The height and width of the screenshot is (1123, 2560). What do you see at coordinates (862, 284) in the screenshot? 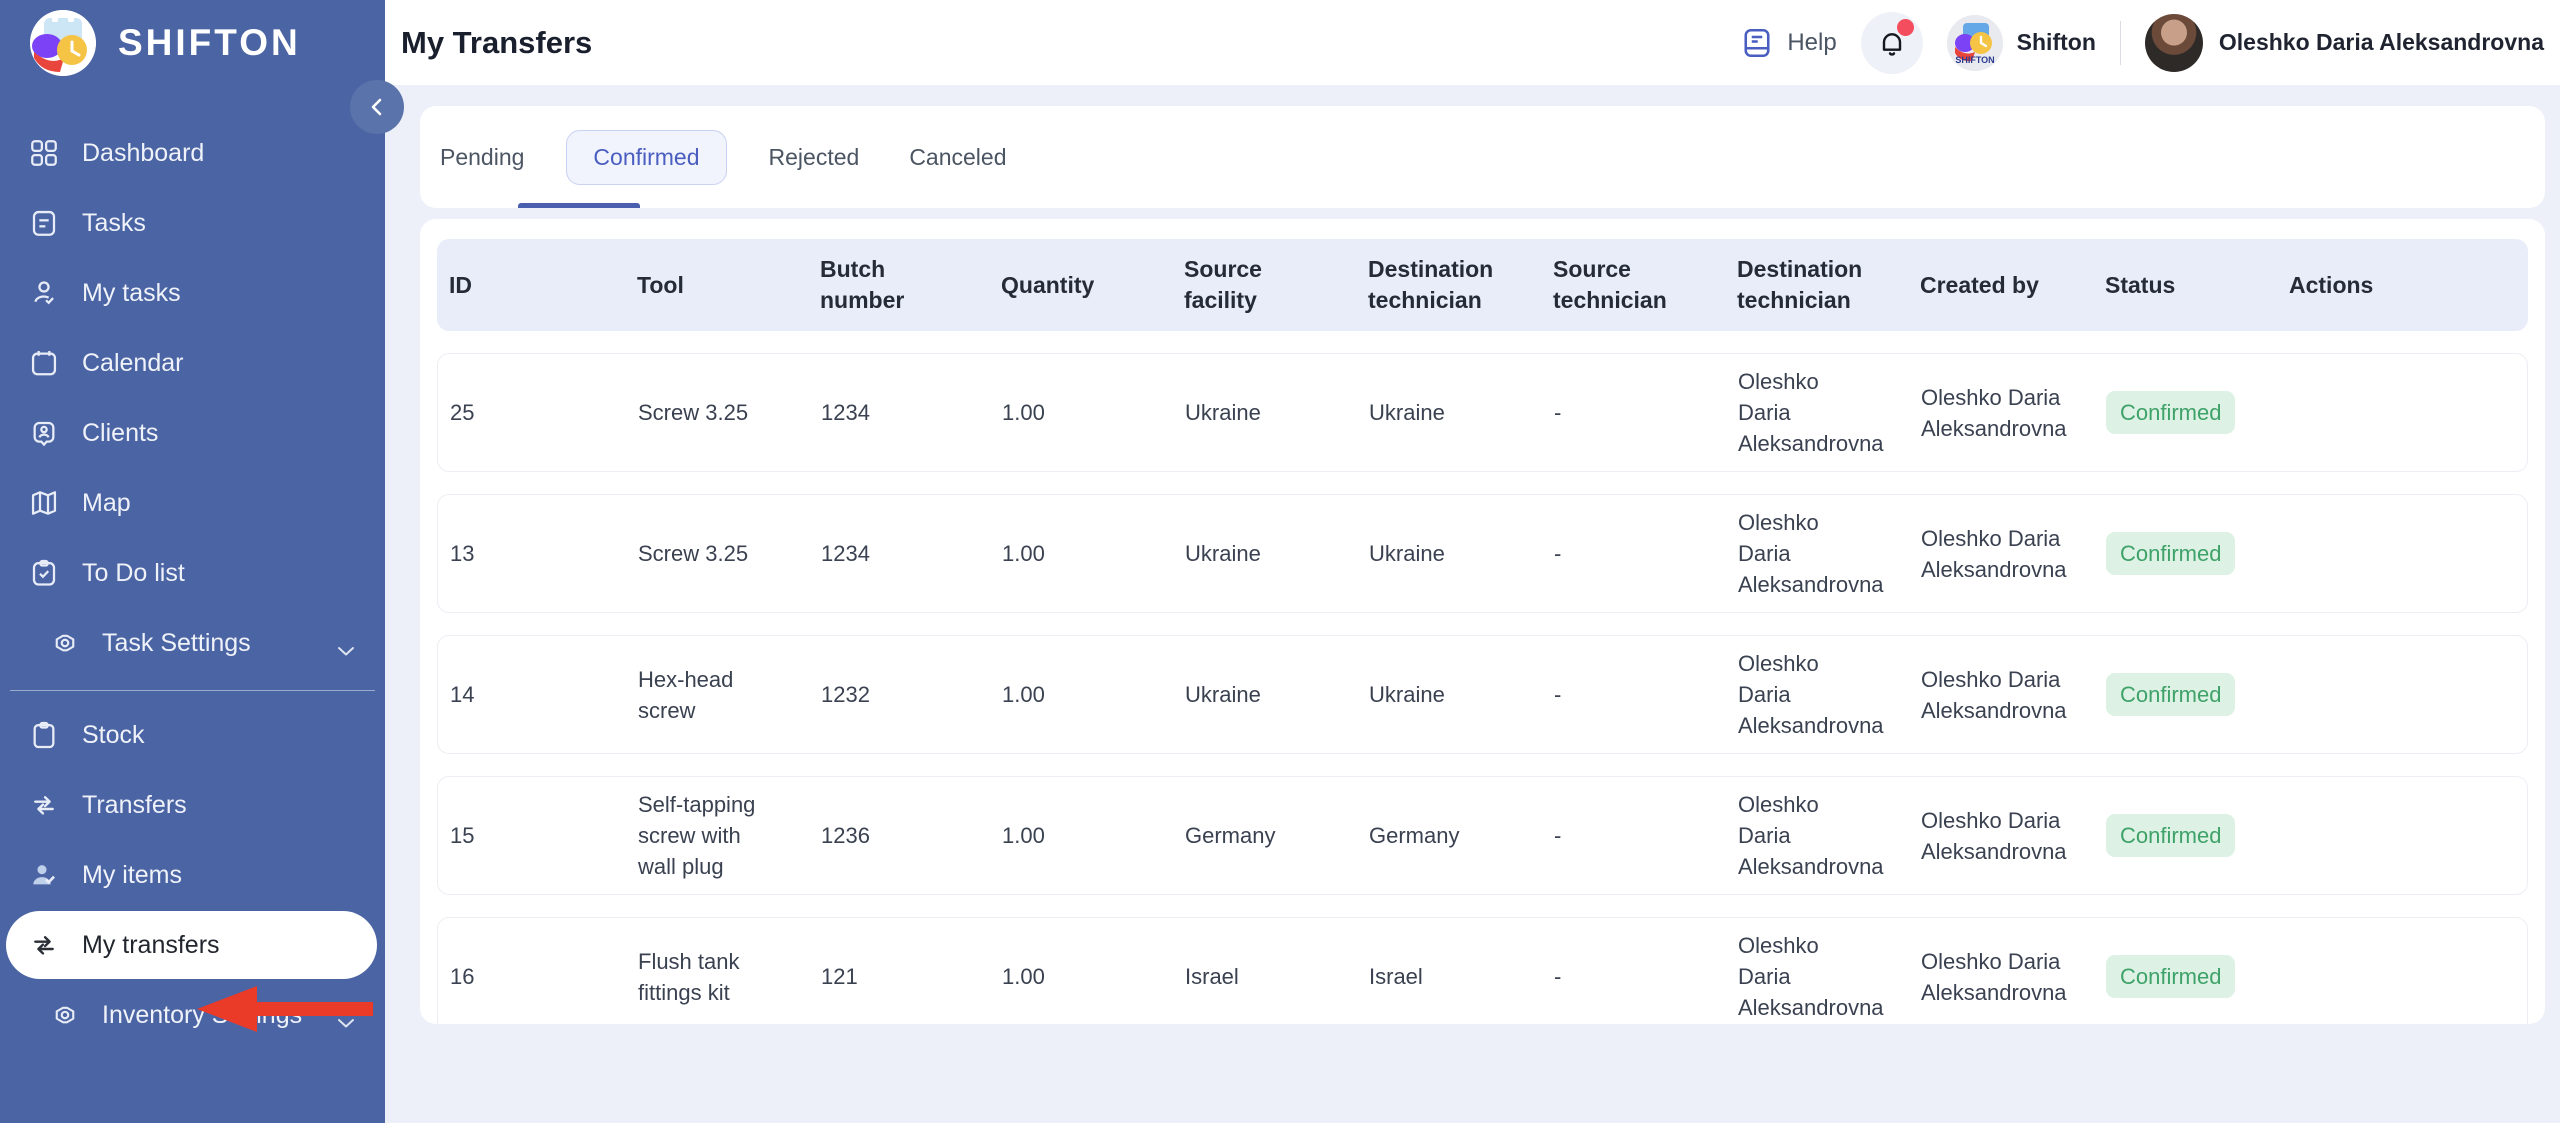
I see `column-header-butch-number: Butch number` at bounding box center [862, 284].